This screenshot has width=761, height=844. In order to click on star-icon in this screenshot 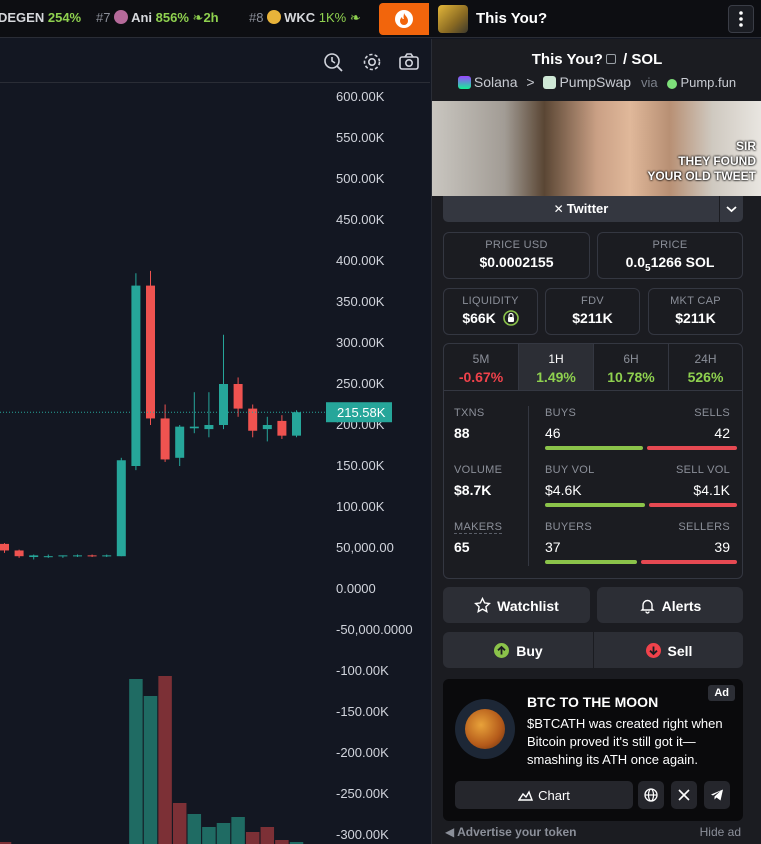, I will do `click(483, 604)`.